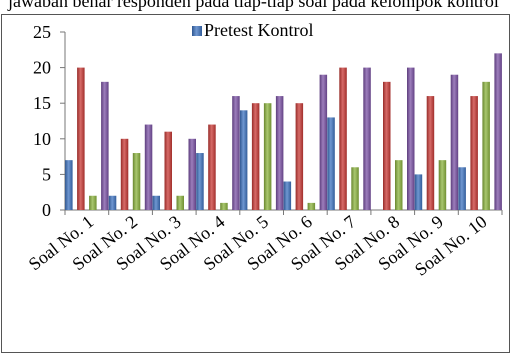  Describe the element at coordinates (46, 174) in the screenshot. I see `y-tick-label: 5` at that location.